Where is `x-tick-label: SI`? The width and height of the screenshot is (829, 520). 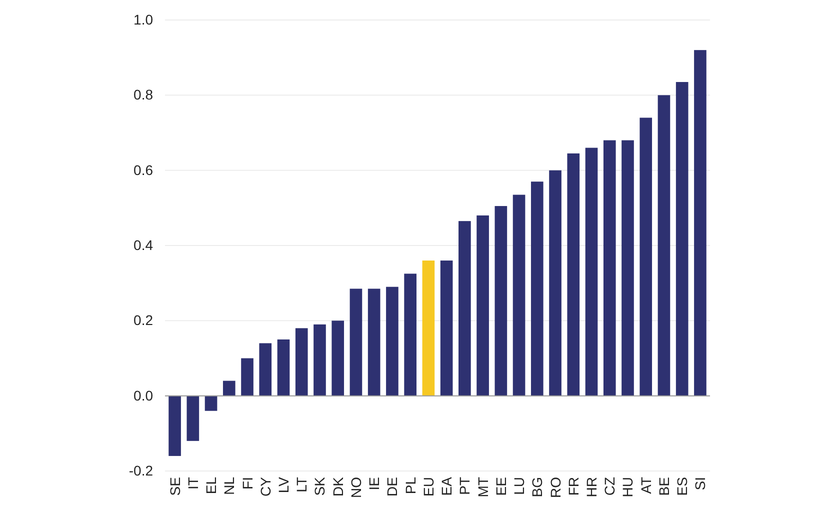 x-tick-label: SI is located at coordinates (700, 483).